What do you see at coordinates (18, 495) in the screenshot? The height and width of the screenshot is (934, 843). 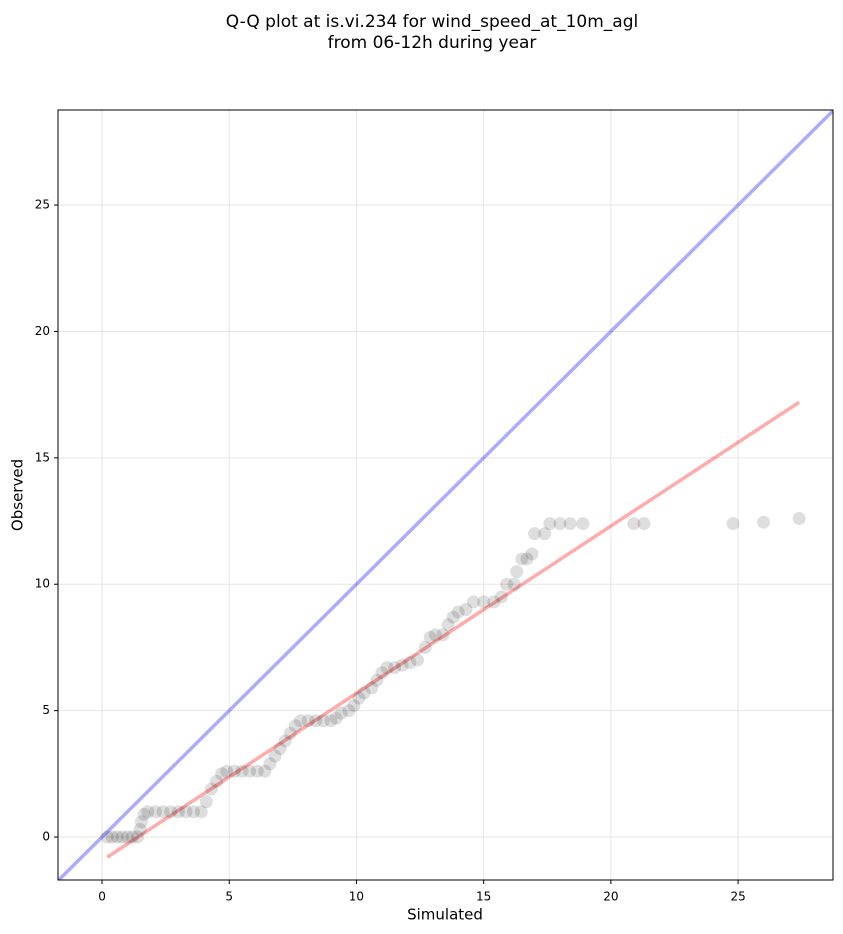 I see `y-axis-label: Observed` at bounding box center [18, 495].